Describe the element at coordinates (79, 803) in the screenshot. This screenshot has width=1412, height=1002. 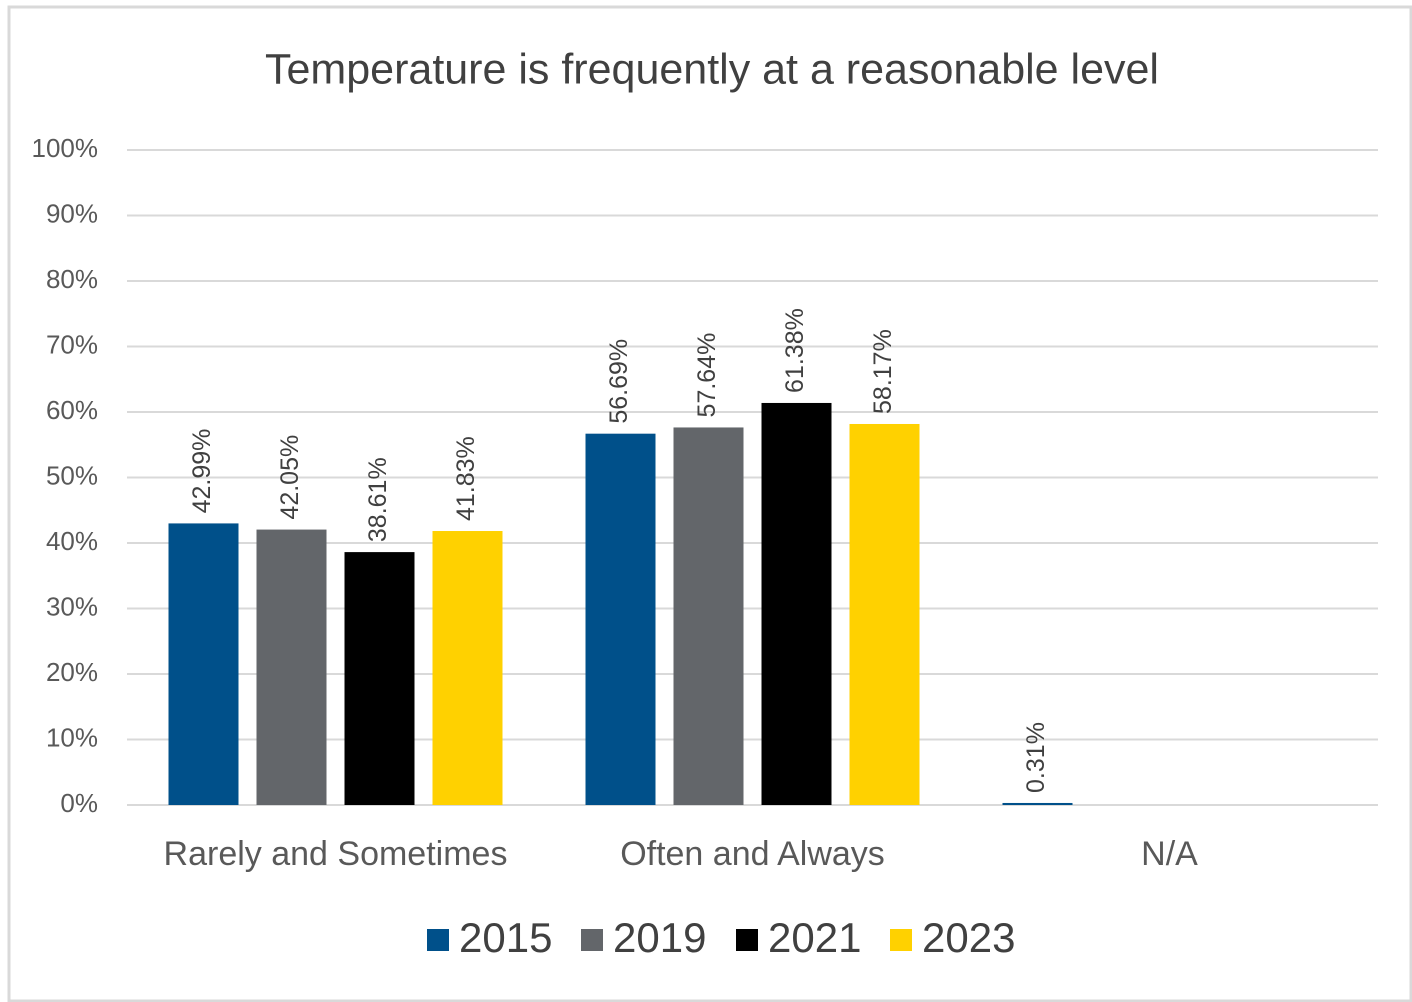
I see `y-tick-label: 0%` at that location.